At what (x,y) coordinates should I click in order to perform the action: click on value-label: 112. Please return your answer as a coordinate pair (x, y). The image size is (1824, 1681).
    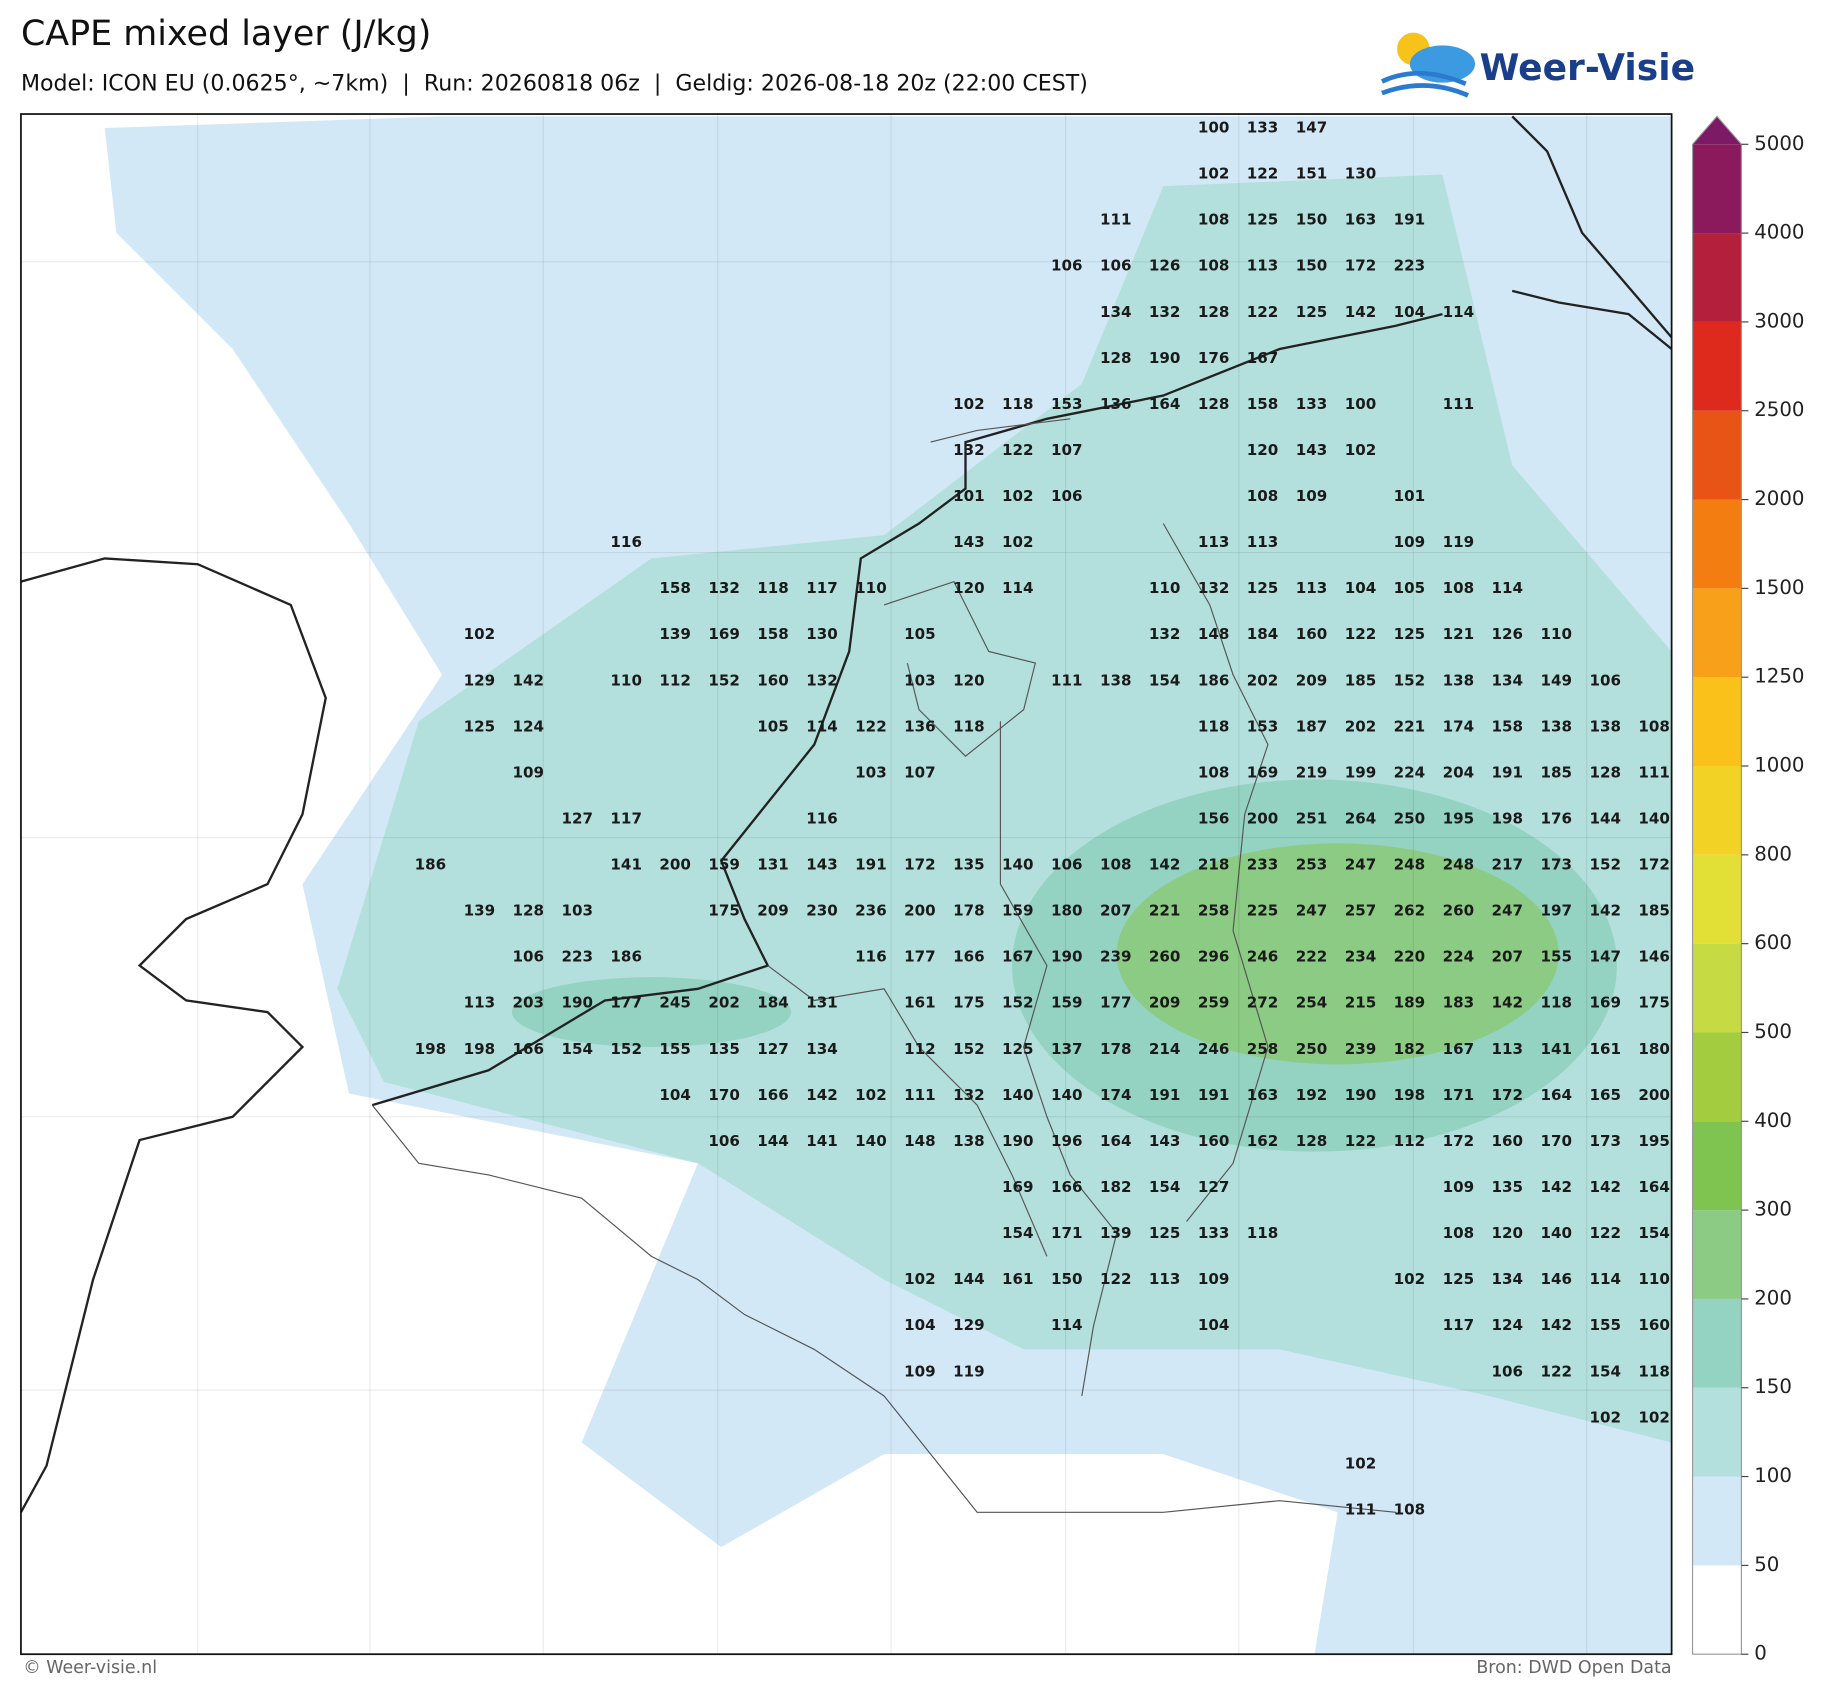
    Looking at the image, I should click on (1410, 1141).